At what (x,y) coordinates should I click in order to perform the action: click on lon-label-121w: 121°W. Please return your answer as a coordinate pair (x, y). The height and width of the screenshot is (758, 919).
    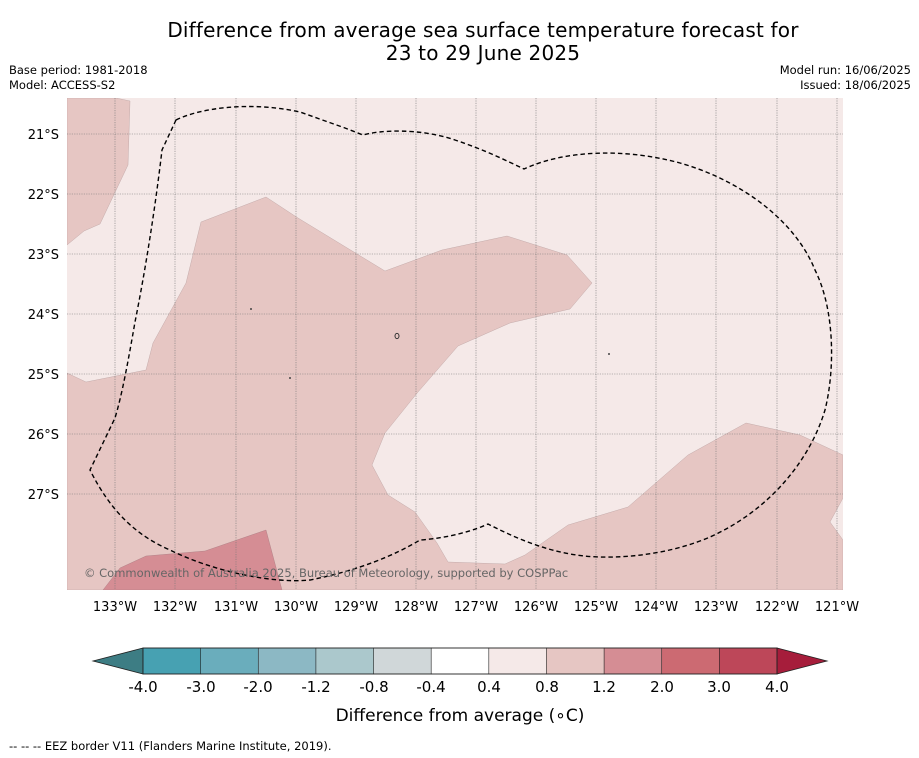
    Looking at the image, I should click on (837, 607).